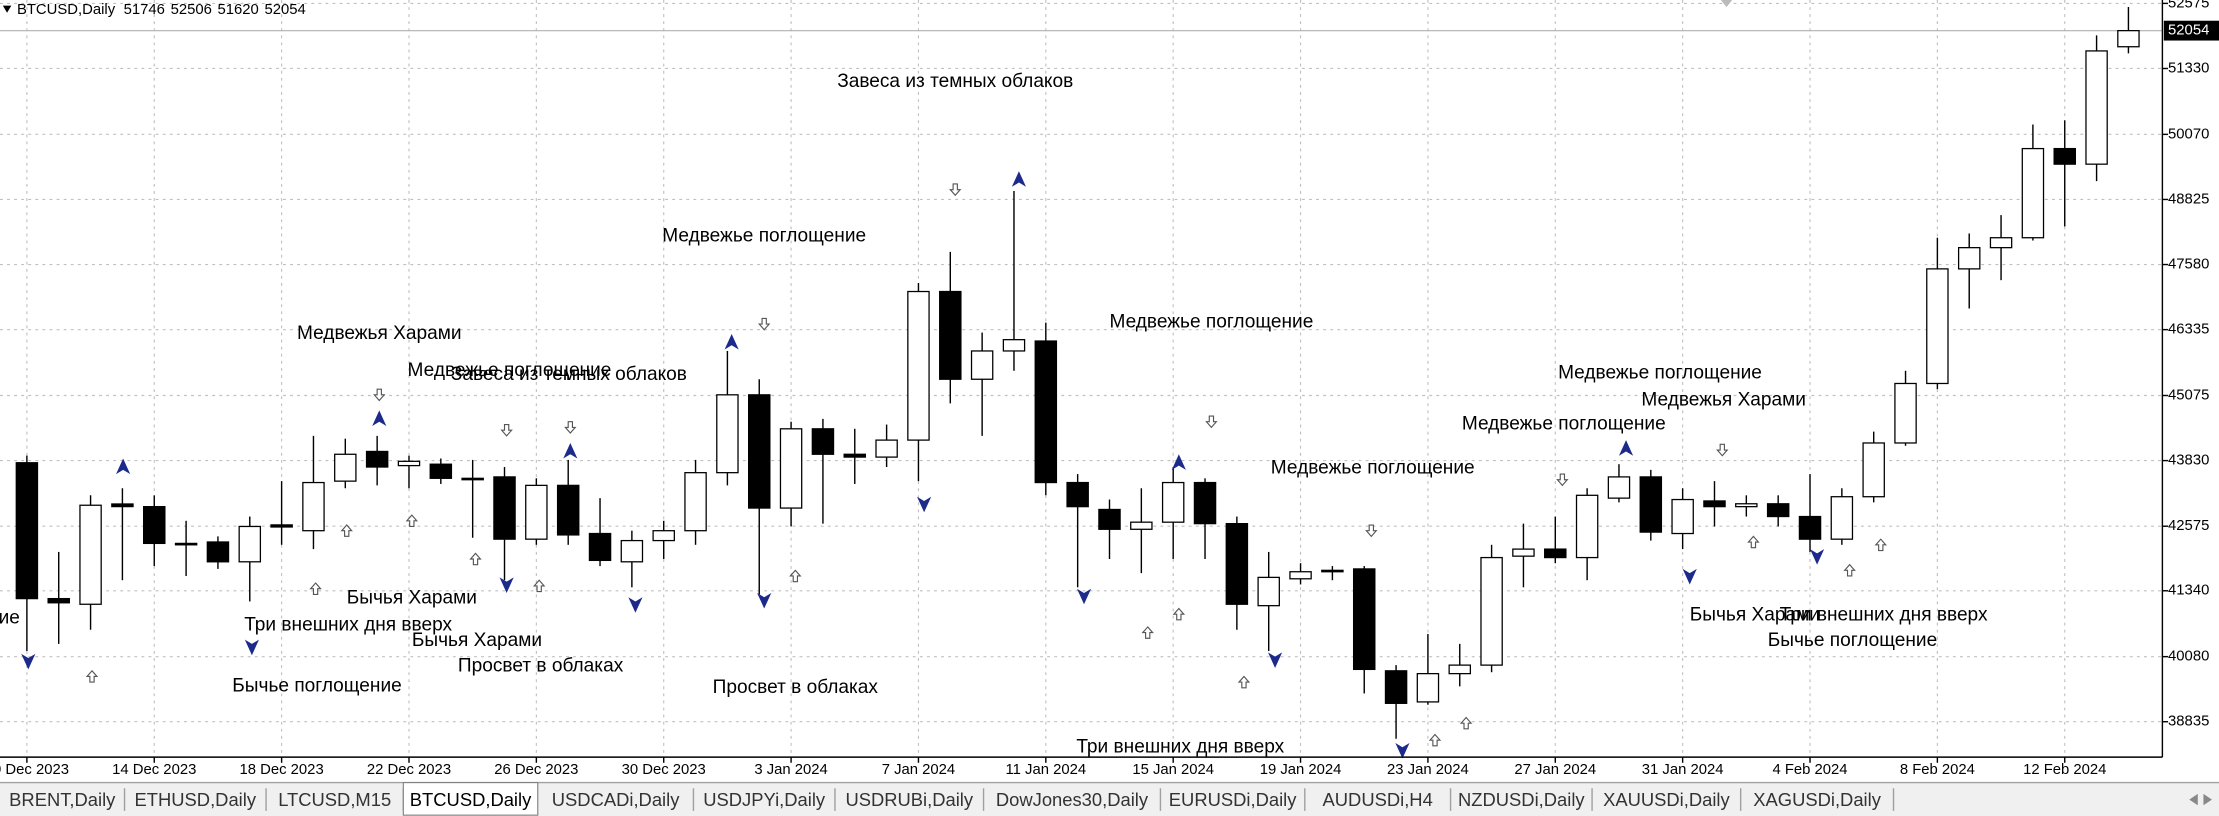 The height and width of the screenshot is (816, 2219). I want to click on tab-active-bg, so click(470, 799).